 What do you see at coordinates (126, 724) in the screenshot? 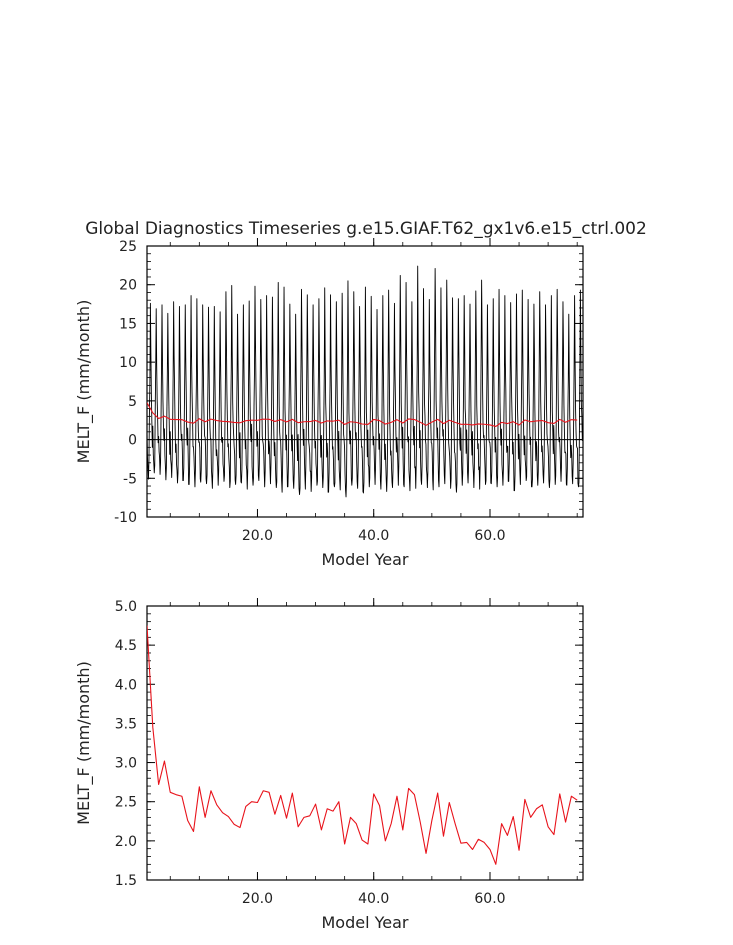
I see `y-tick-label: 3.5` at bounding box center [126, 724].